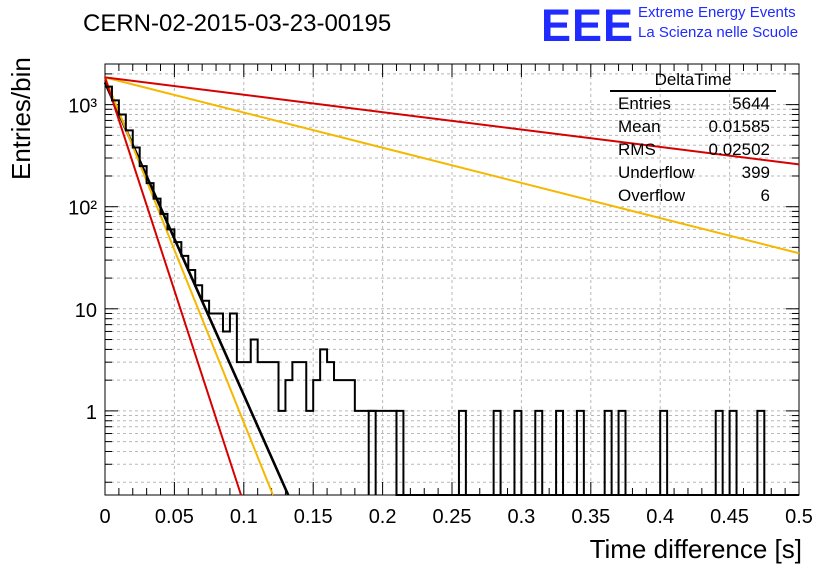 Image resolution: width=836 pixels, height=572 pixels. I want to click on x-tick-label: 0.4, so click(660, 517).